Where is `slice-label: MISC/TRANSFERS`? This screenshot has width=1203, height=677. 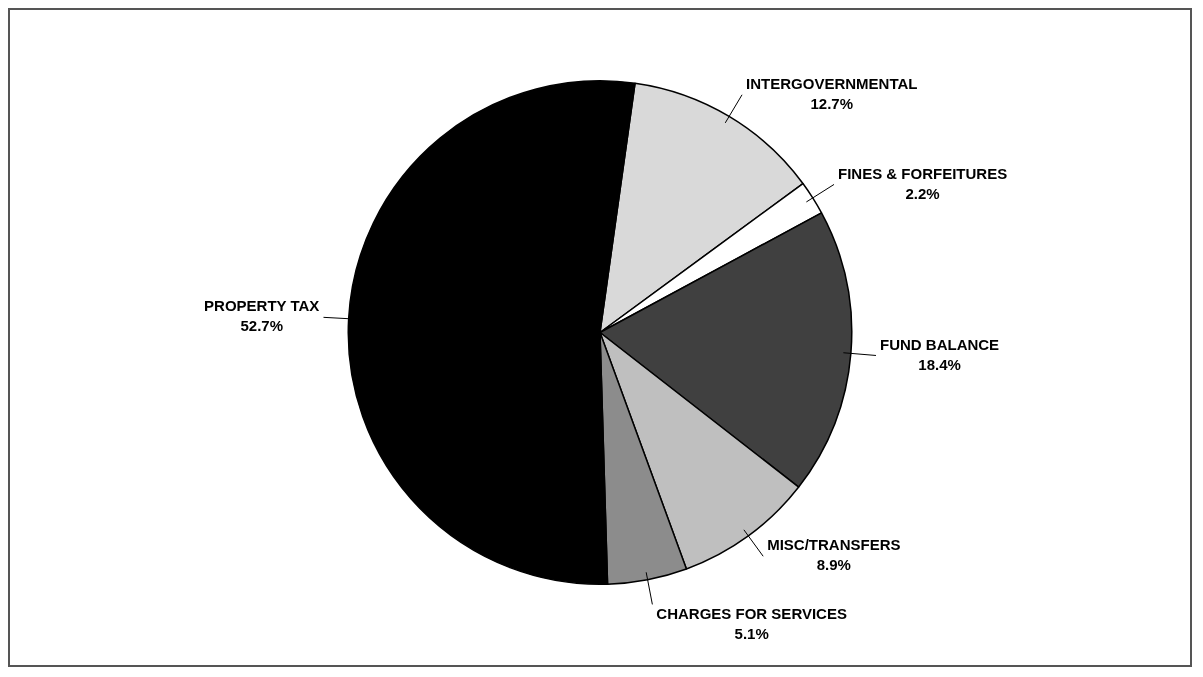 slice-label: MISC/TRANSFERS is located at coordinates (834, 545).